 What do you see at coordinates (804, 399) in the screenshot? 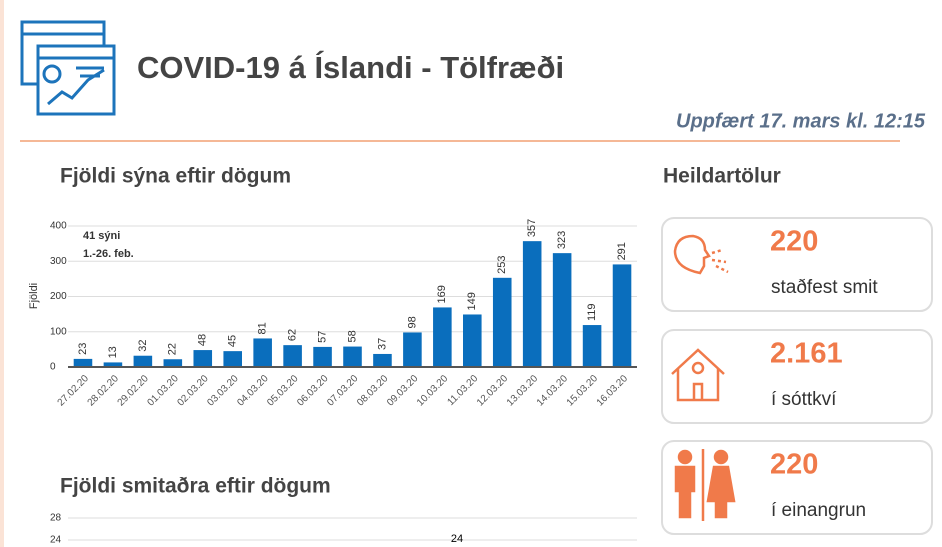
I see `stat-label: í sóttkví` at bounding box center [804, 399].